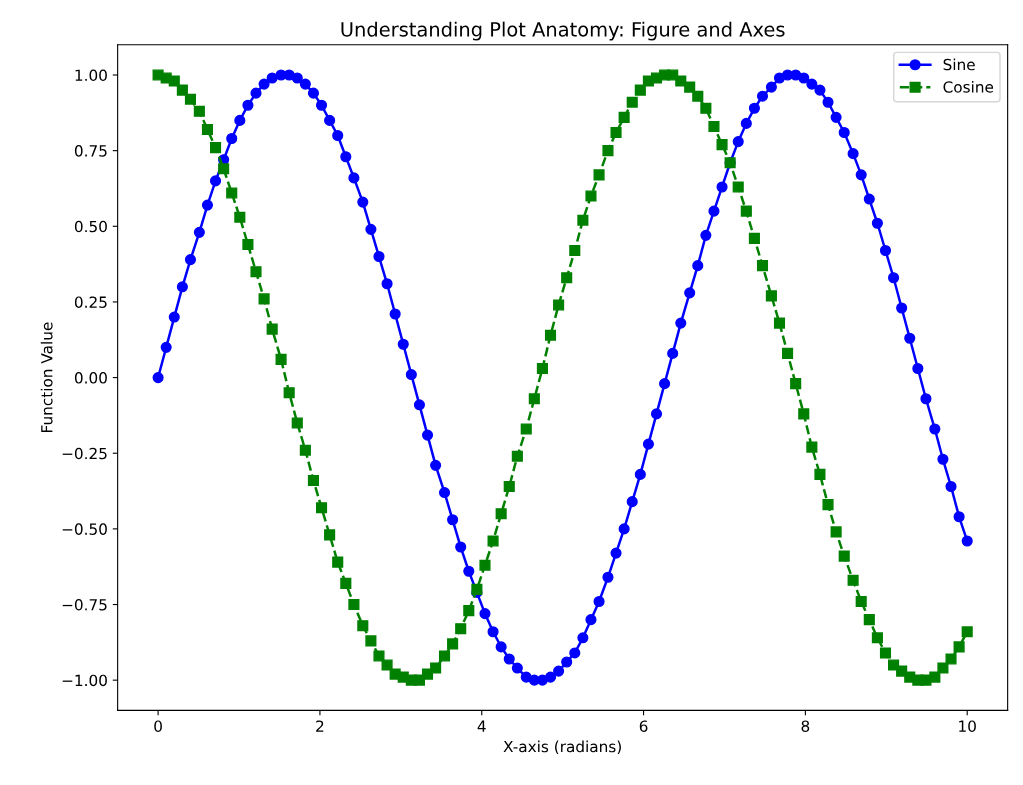 The height and width of the screenshot is (785, 1023). I want to click on y-tick-label: −1.00, so click(84, 680).